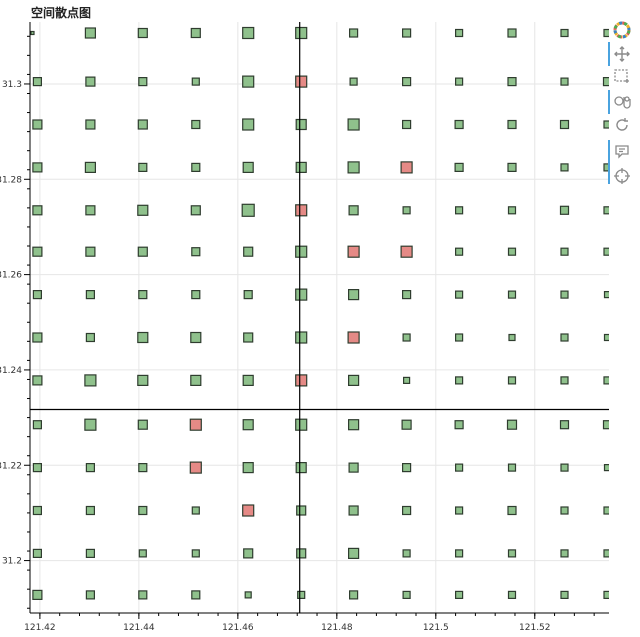 This screenshot has height=637, width=640. What do you see at coordinates (622, 76) in the screenshot?
I see `box-zoom-icon` at bounding box center [622, 76].